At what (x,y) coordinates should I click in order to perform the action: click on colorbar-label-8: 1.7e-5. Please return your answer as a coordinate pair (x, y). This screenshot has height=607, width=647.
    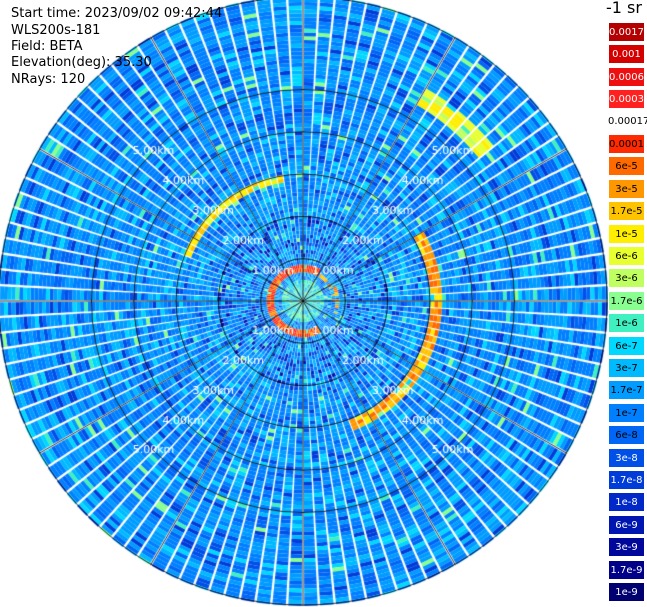
    Looking at the image, I should click on (626, 211).